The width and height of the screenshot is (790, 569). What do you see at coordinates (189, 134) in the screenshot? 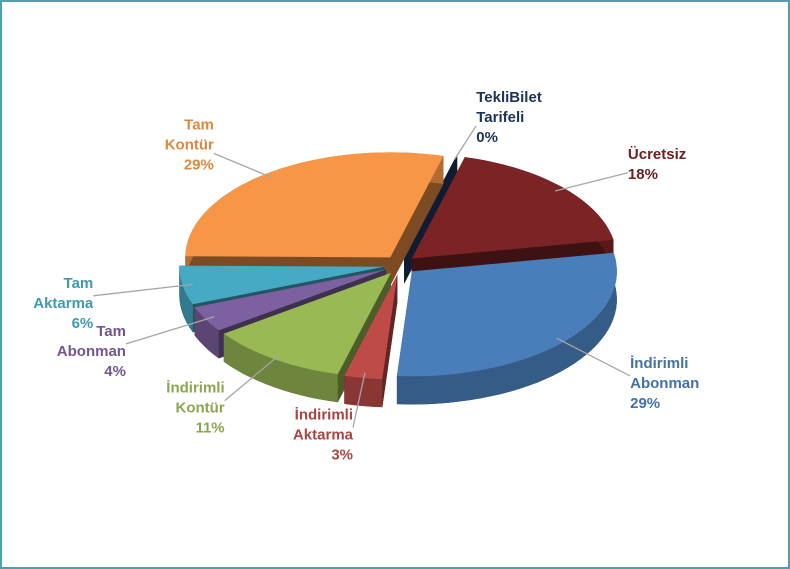
I see `data-label: Tam Kontür` at bounding box center [189, 134].